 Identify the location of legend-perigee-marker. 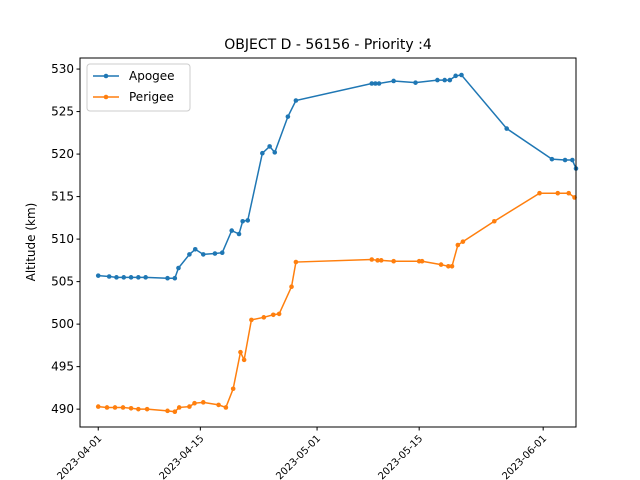
(106, 97).